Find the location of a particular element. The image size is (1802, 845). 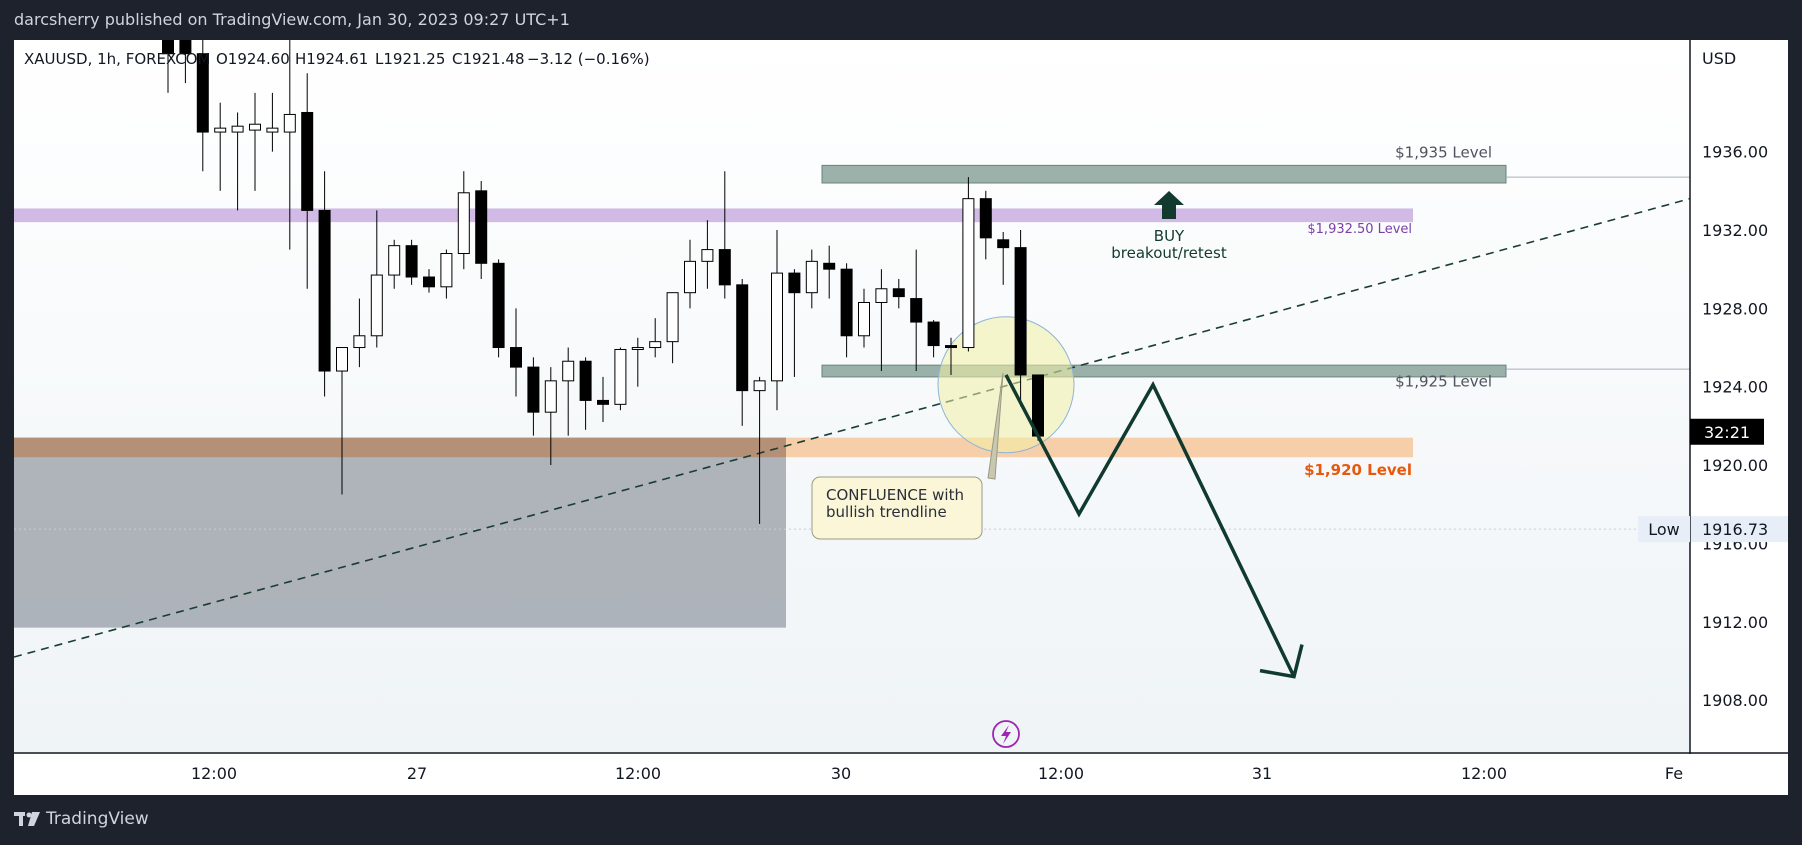

price-tick-label: 1920.00 is located at coordinates (1735, 465).